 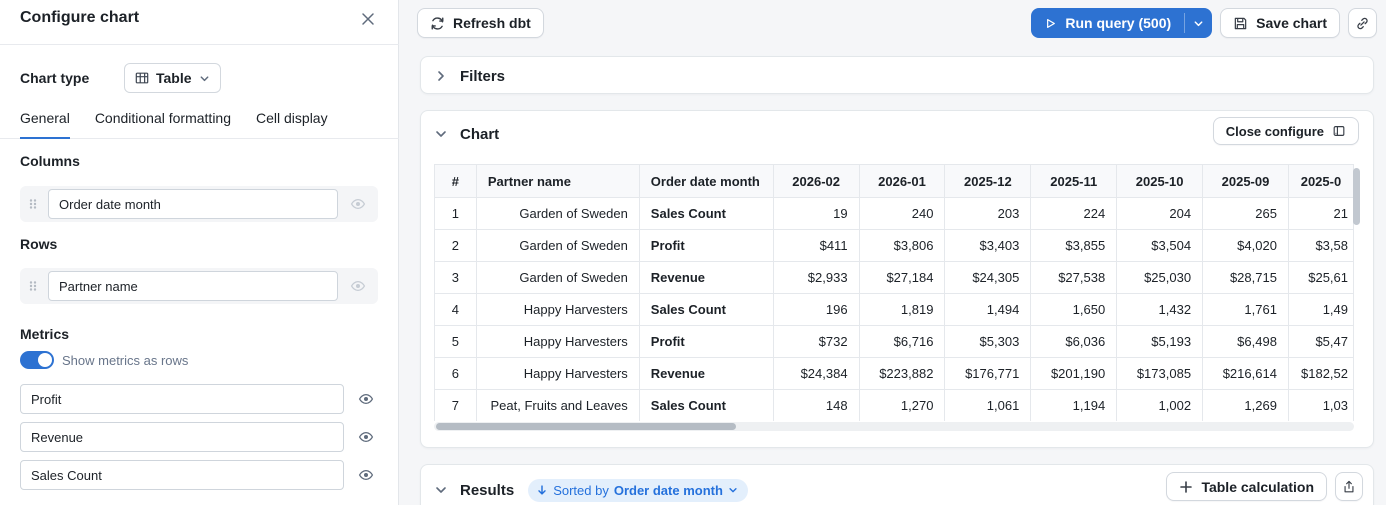 What do you see at coordinates (1245, 181) in the screenshot?
I see `table-header-cell: 2025-09` at bounding box center [1245, 181].